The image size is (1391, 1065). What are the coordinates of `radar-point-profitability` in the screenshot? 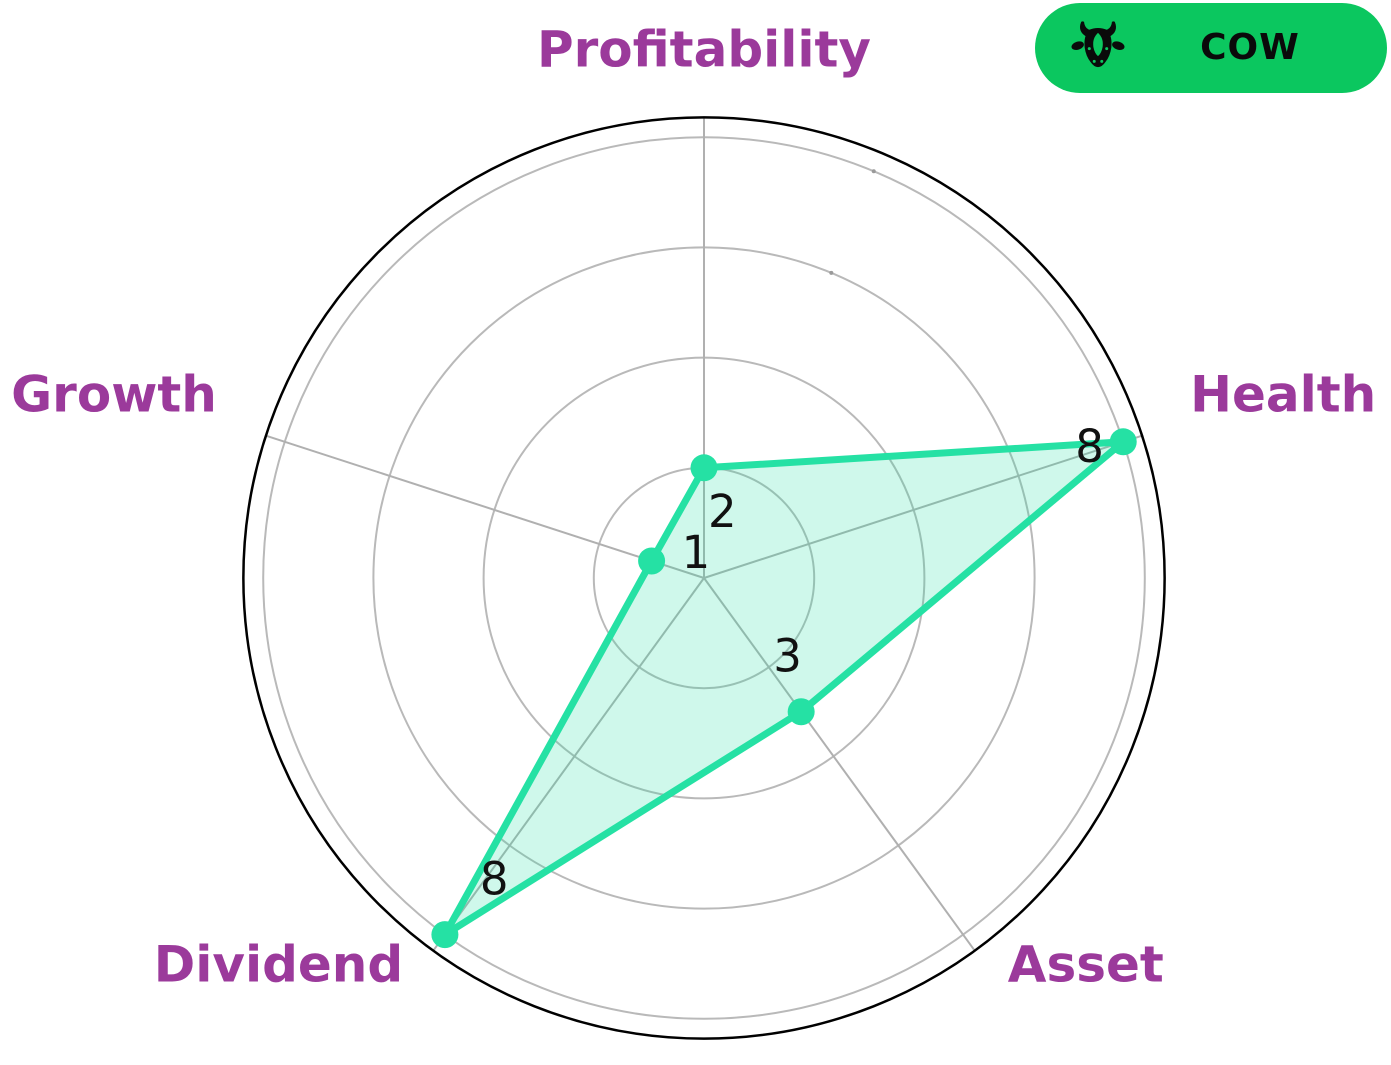 It's located at (704, 468).